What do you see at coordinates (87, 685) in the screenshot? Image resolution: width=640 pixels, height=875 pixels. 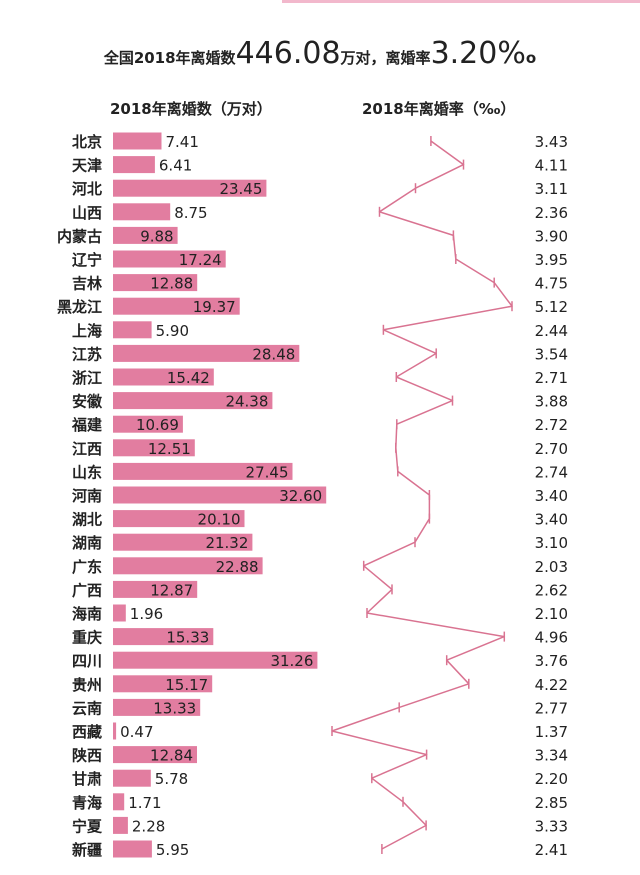 I see `category-label: 贵州` at bounding box center [87, 685].